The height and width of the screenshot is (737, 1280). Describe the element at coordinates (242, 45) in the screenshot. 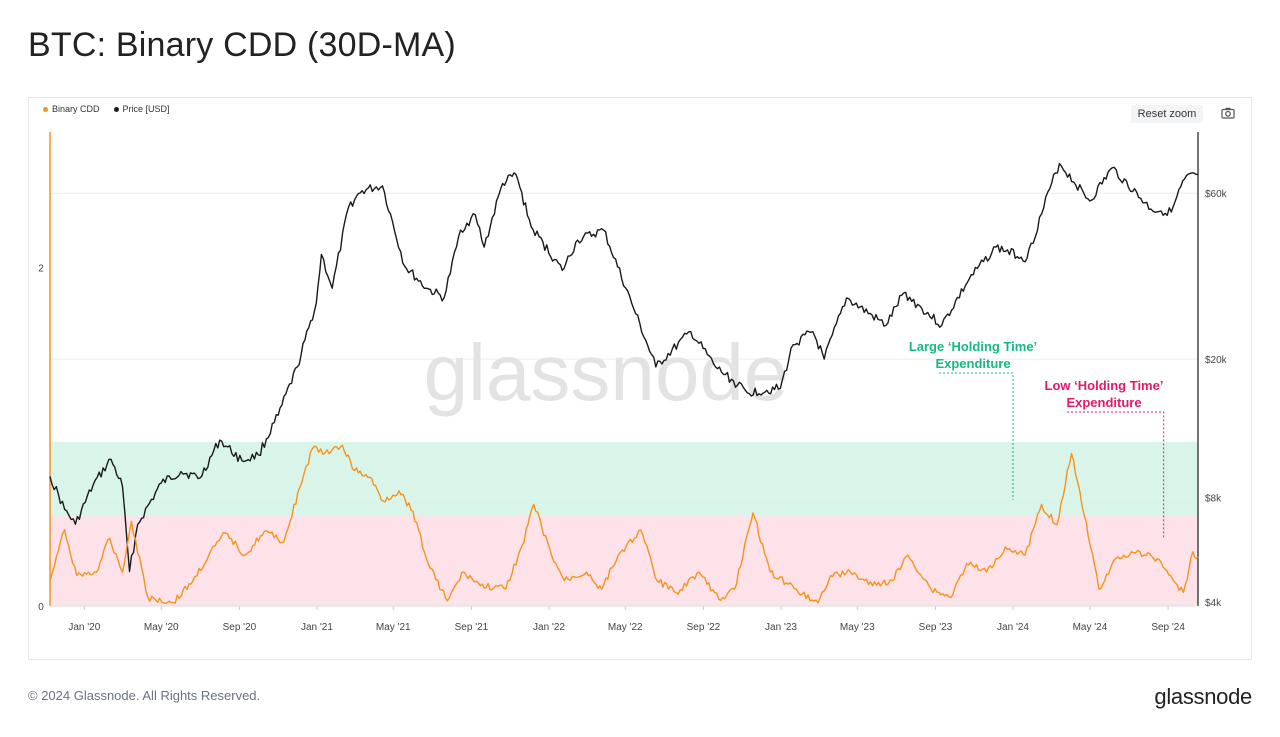

I see `page-title: BTC: Binary CDD (30D-MA)` at that location.